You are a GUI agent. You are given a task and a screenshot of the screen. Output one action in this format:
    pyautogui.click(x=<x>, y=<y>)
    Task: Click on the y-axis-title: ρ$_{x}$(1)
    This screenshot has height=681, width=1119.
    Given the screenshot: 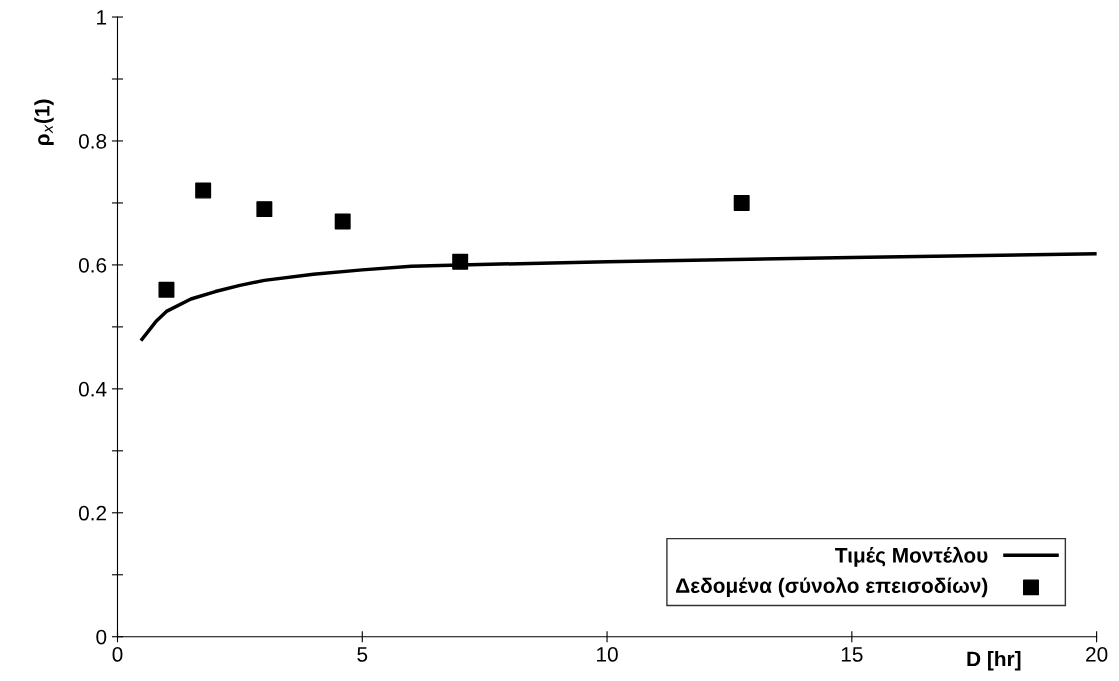 What is the action you would take?
    pyautogui.click(x=44, y=122)
    